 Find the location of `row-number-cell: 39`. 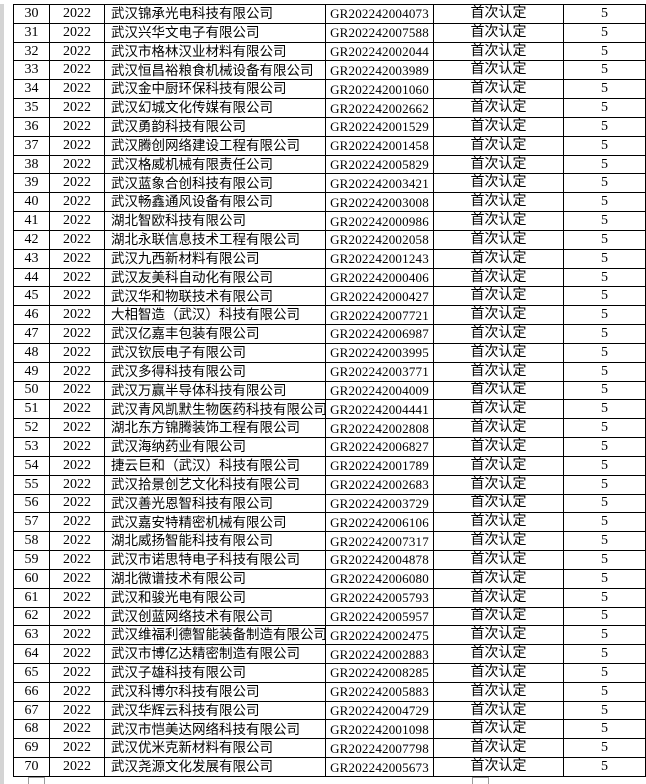

row-number-cell: 39 is located at coordinates (31, 183).